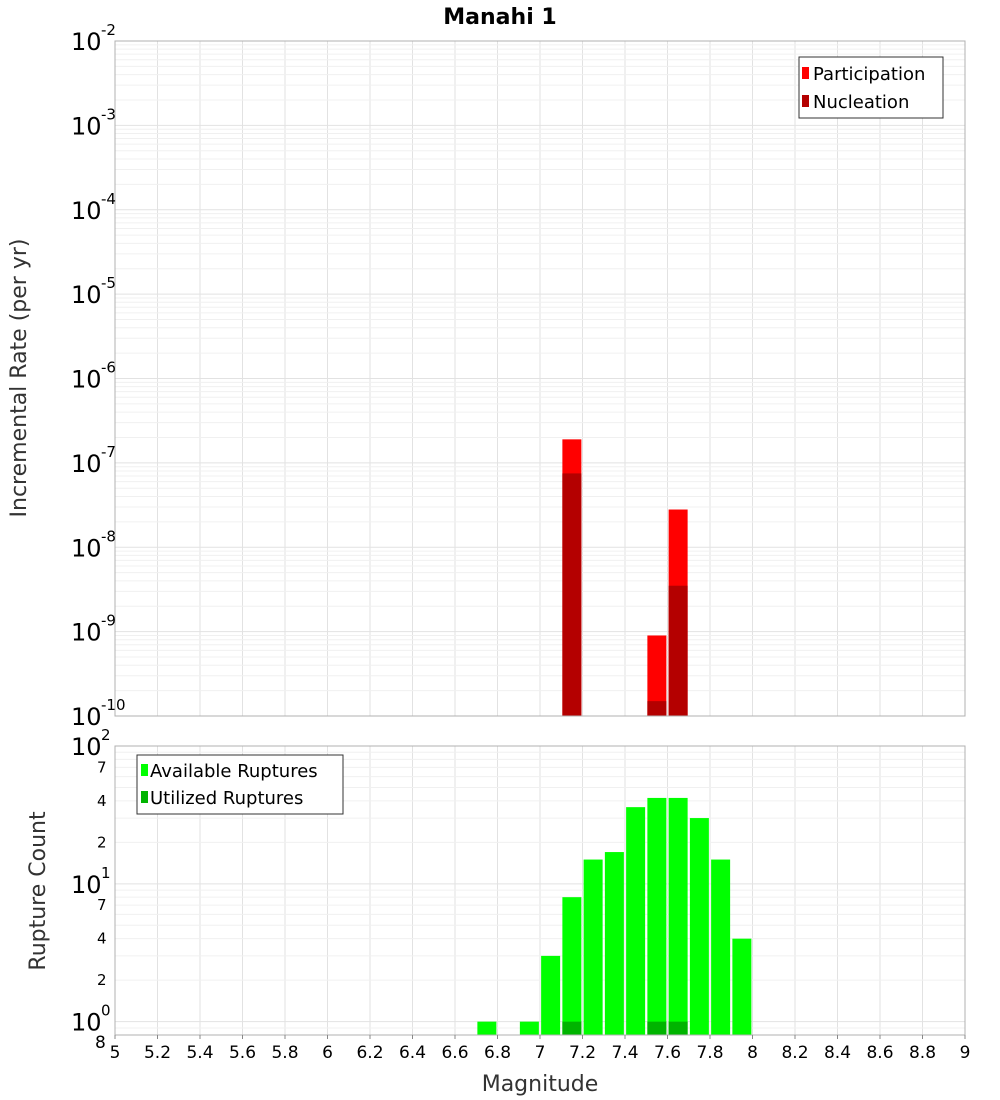  What do you see at coordinates (752, 1053) in the screenshot?
I see `x-tick-label: 8` at bounding box center [752, 1053].